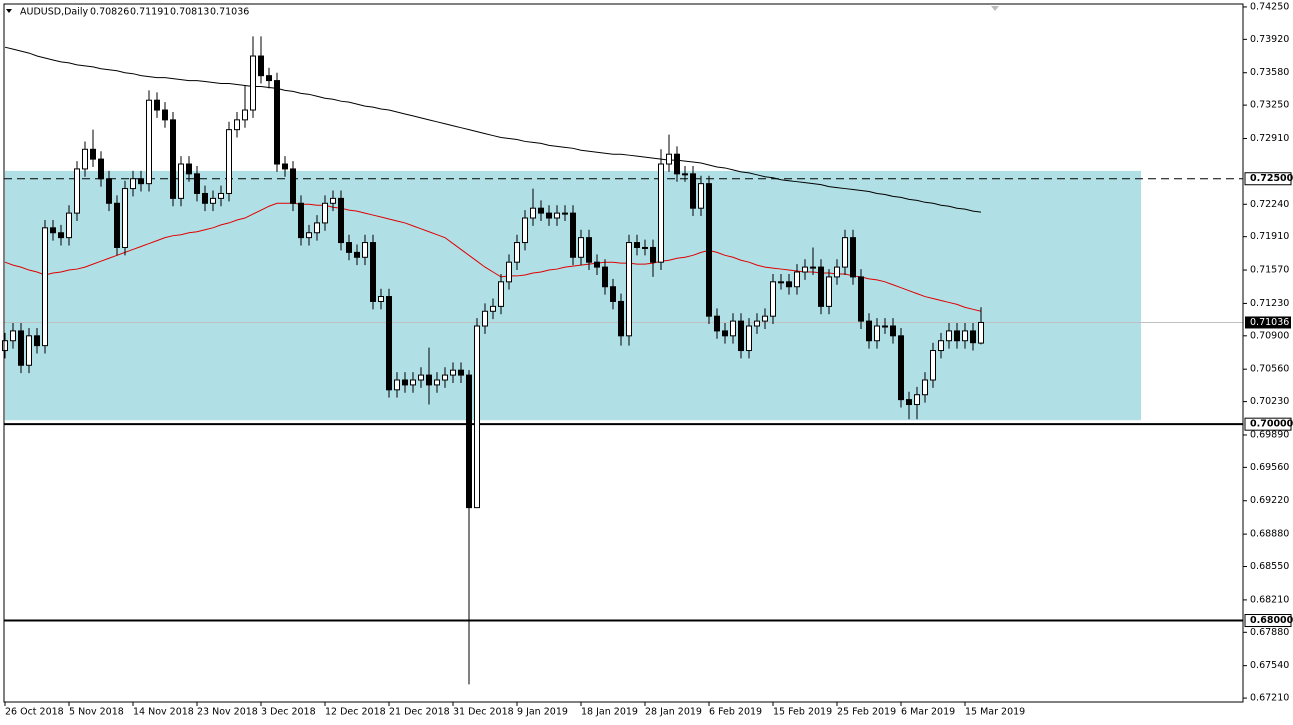 This screenshot has width=1293, height=725. What do you see at coordinates (1271, 424) in the screenshot?
I see `level-label: 0.70000` at bounding box center [1271, 424].